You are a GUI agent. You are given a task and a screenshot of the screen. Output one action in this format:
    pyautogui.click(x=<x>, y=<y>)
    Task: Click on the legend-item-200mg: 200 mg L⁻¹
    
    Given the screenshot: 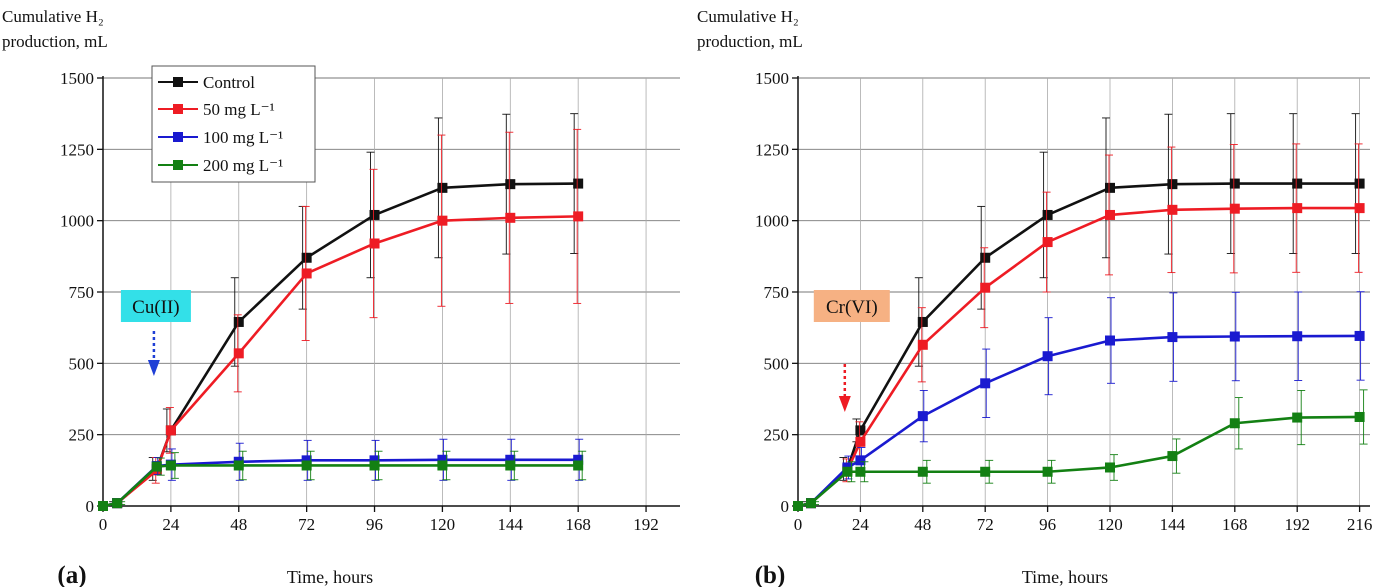 What is the action you would take?
    pyautogui.click(x=220, y=165)
    